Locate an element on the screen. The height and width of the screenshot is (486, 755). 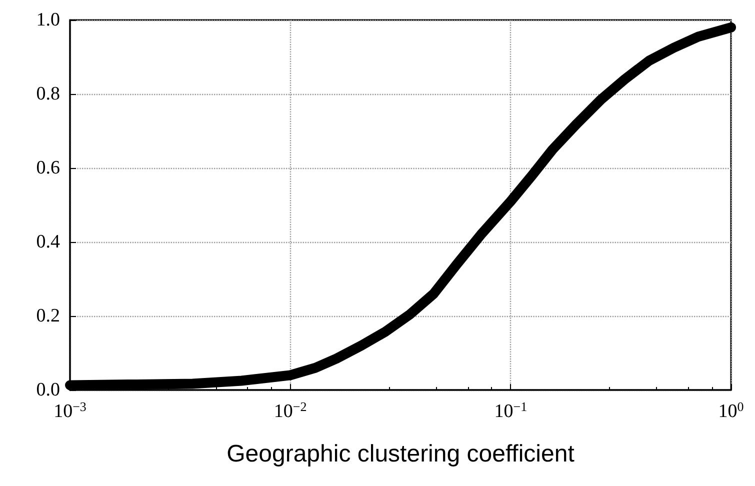
x-axis-title: Geographic clustering coefficient is located at coordinates (400, 454).